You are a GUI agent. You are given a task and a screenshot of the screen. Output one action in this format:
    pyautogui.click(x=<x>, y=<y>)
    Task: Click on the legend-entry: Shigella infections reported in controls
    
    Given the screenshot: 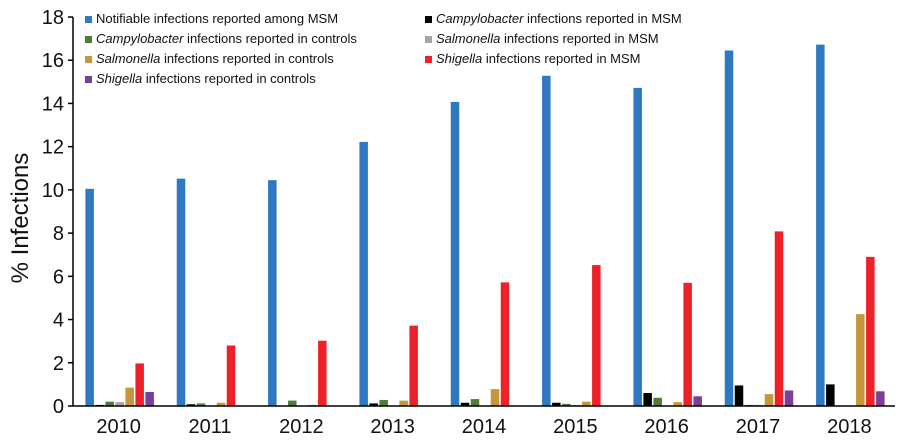 What is the action you would take?
    pyautogui.click(x=206, y=78)
    